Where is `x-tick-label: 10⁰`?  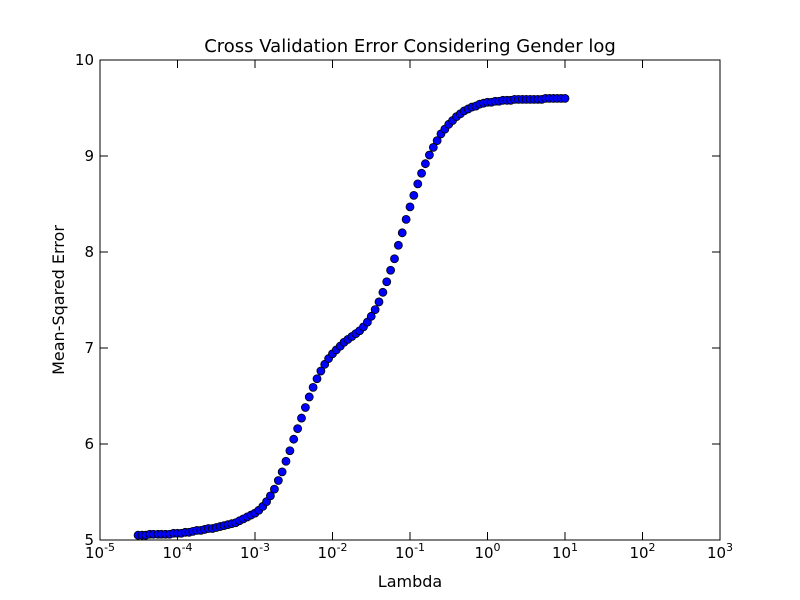 x-tick-label: 10⁰ is located at coordinates (487, 551).